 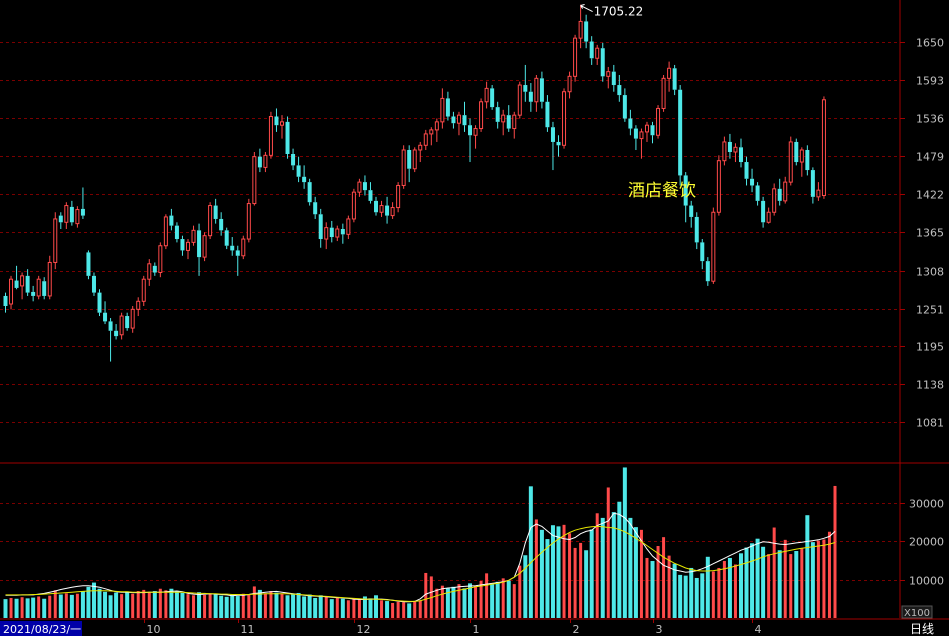 What do you see at coordinates (476, 629) in the screenshot?
I see `time-tick-label: 1` at bounding box center [476, 629].